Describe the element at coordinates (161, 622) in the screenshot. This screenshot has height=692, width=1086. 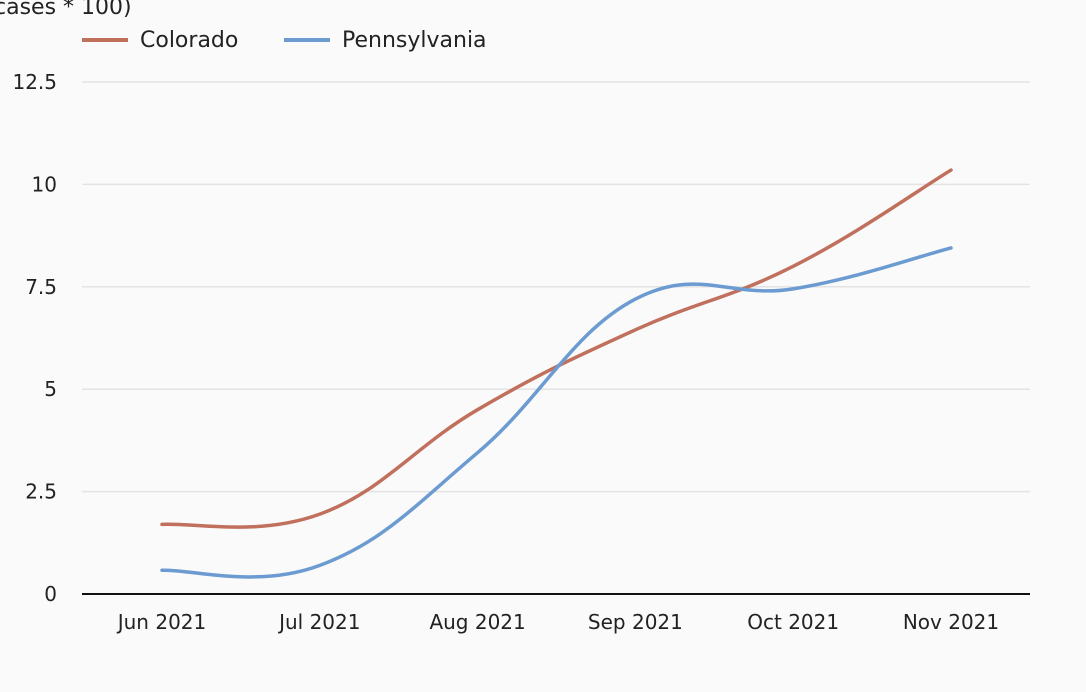
I see `x-tick-label: Jun 2021` at that location.